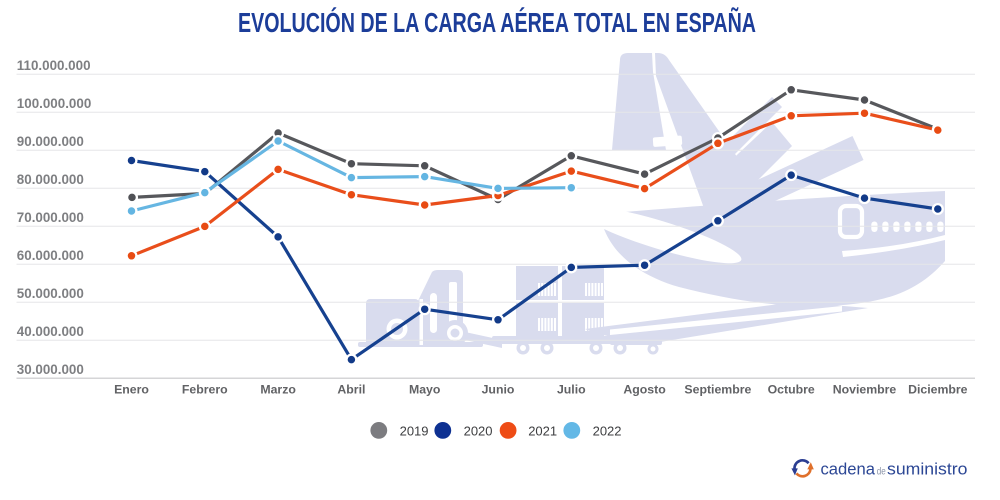  Describe the element at coordinates (607, 430) in the screenshot. I see `svg-text: 2022` at that location.